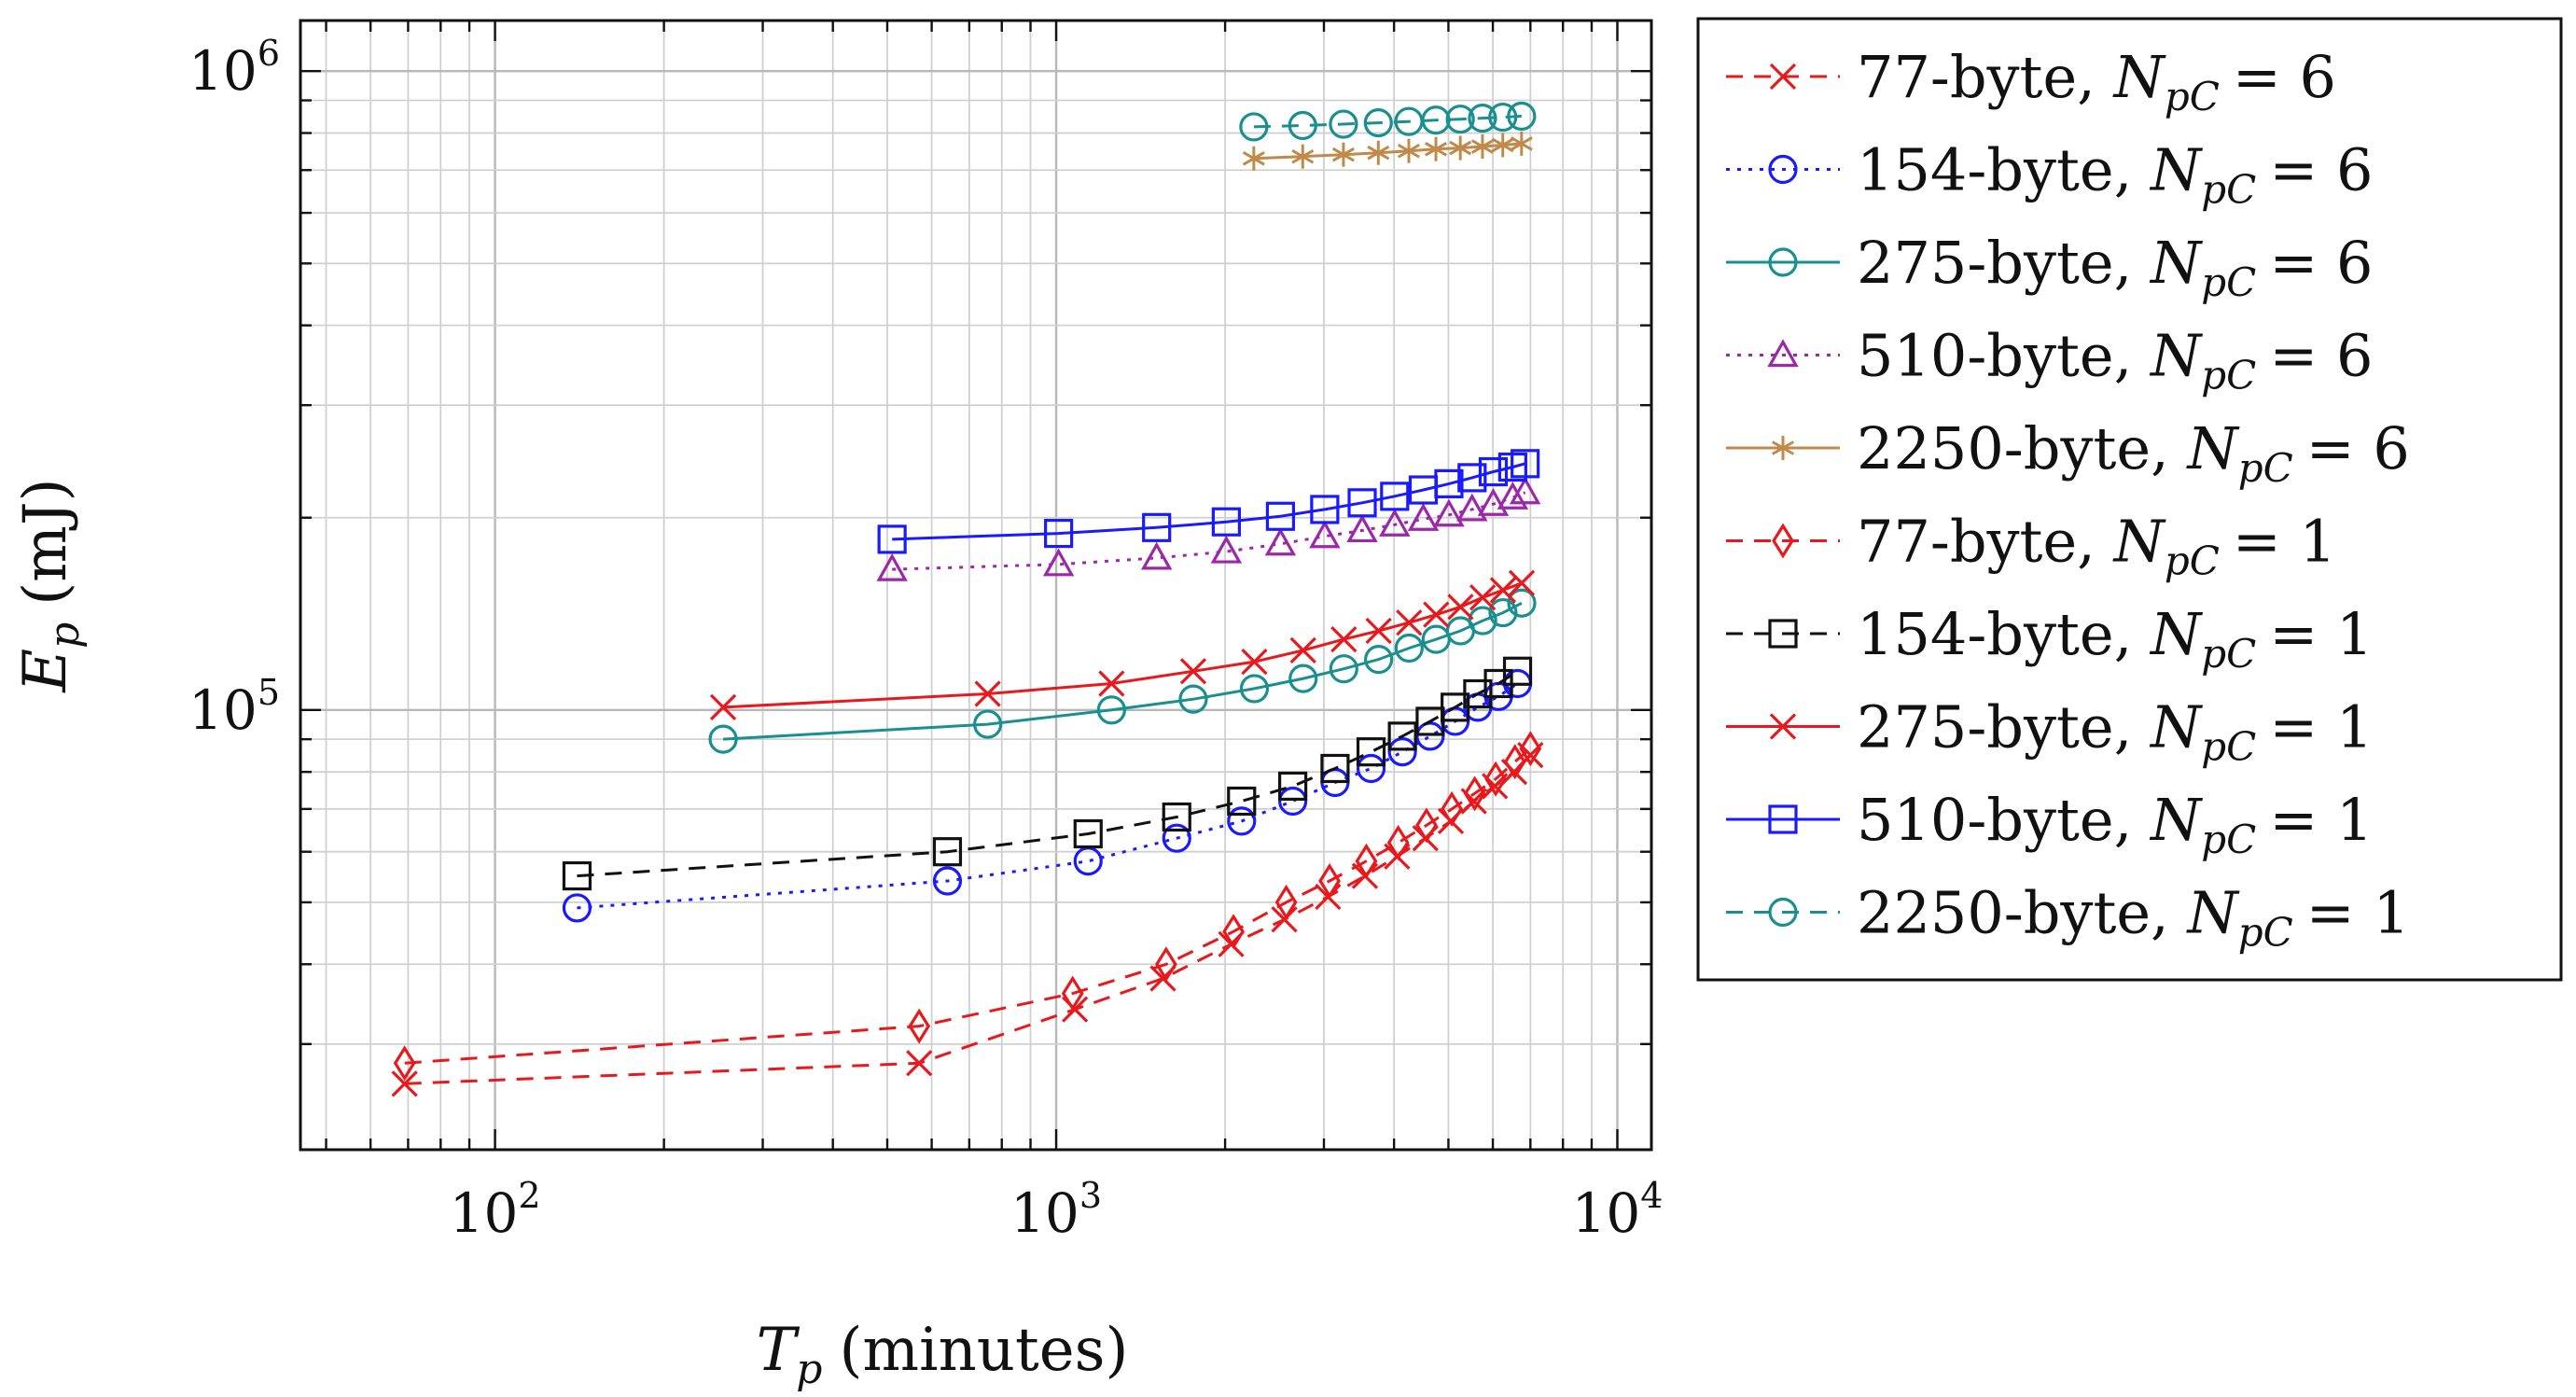 The height and width of the screenshot is (1397, 2576). Describe the element at coordinates (2031, 546) in the screenshot. I see `legend-item: 77-byte, NpC = 1` at that location.